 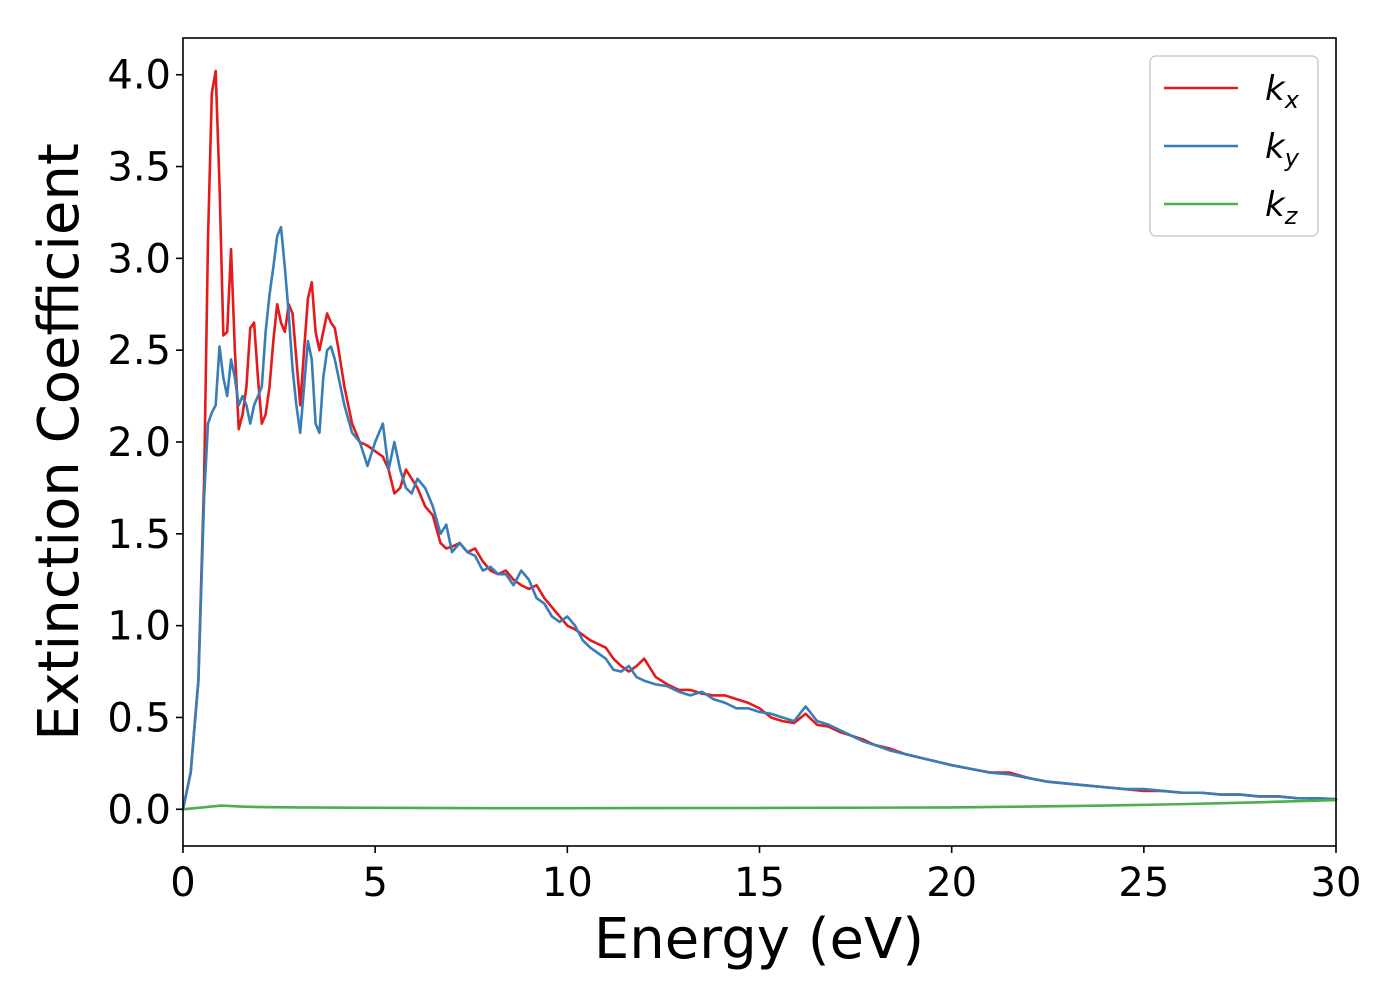 I want to click on y-axis-title: Extinction Coefficient, so click(x=59, y=442).